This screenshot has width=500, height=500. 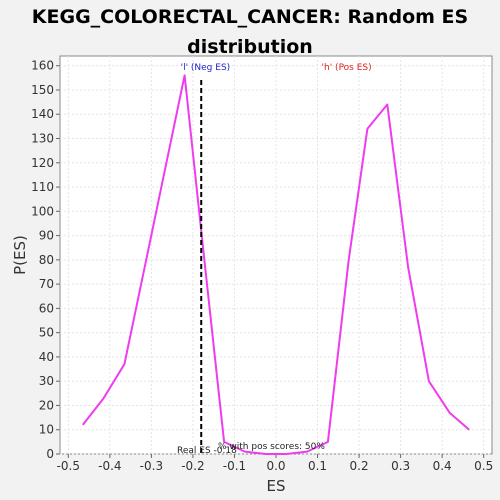 What do you see at coordinates (250, 17) in the screenshot?
I see `chart-title-line-1: KEGG_COLORECTAL_CANCER: Random ES` at bounding box center [250, 17].